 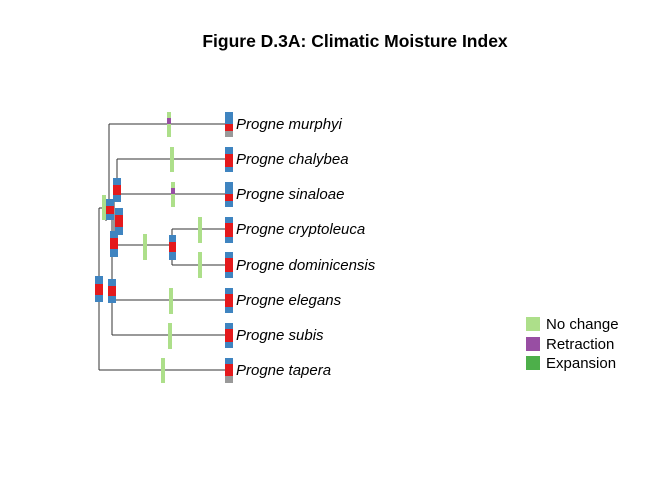 I want to click on legend-label-no-change: No change, so click(x=582, y=324).